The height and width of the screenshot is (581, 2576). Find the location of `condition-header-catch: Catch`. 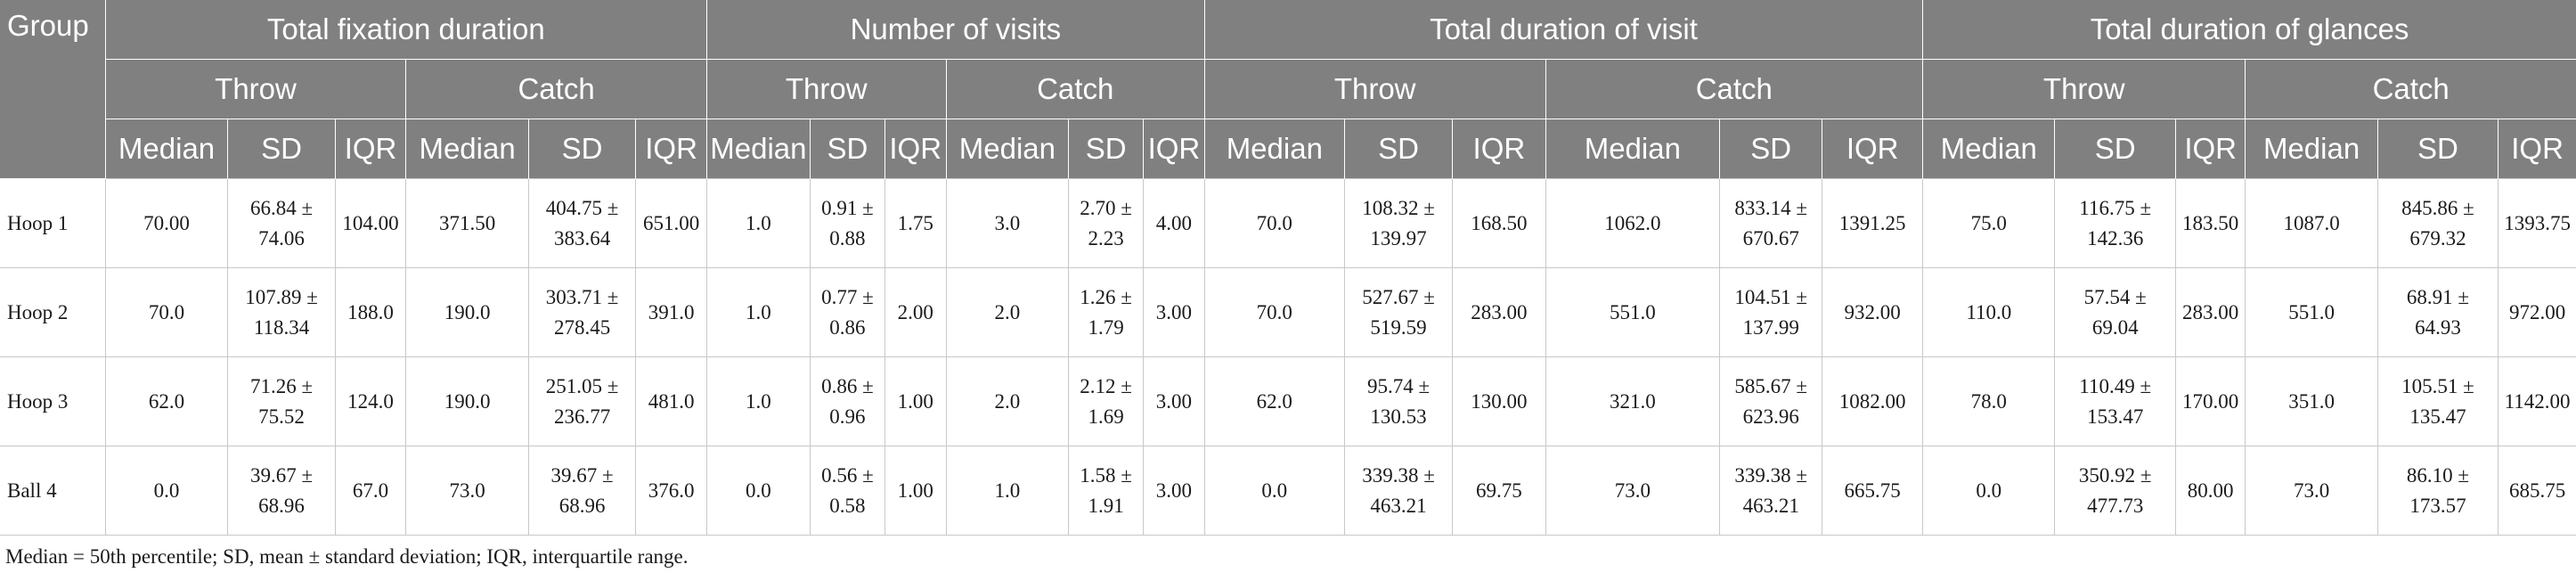

condition-header-catch: Catch is located at coordinates (1075, 89).